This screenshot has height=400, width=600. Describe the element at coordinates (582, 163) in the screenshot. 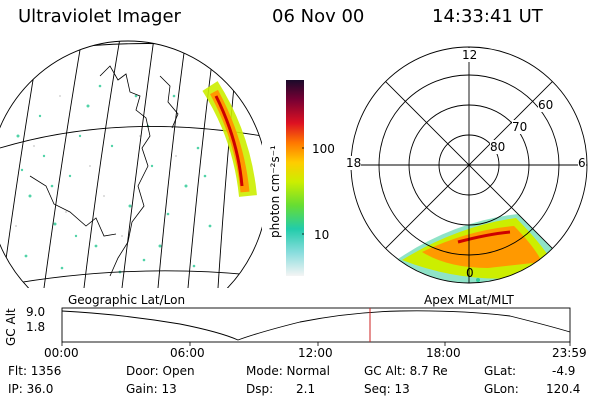

I see `mlt-label-6: 6` at that location.